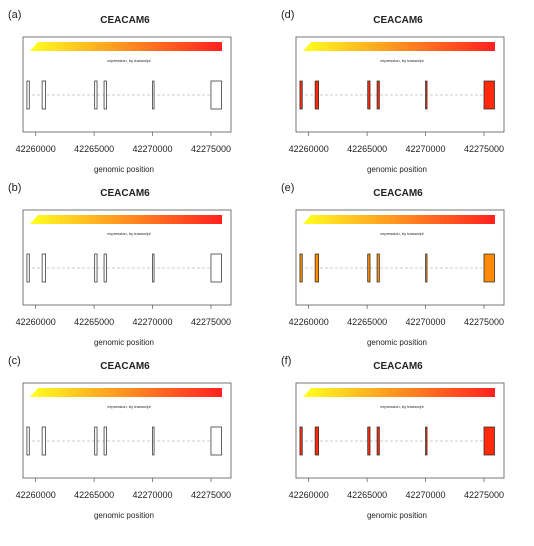 Image resolution: width=534 pixels, height=546 pixels. I want to click on panel-label: (f), so click(286, 361).